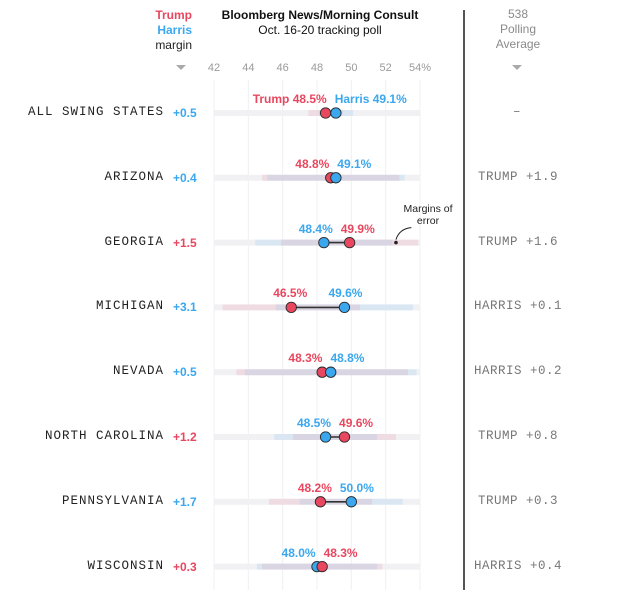 The width and height of the screenshot is (625, 596). Describe the element at coordinates (282, 68) in the screenshot. I see `x-tick-label: 46` at that location.